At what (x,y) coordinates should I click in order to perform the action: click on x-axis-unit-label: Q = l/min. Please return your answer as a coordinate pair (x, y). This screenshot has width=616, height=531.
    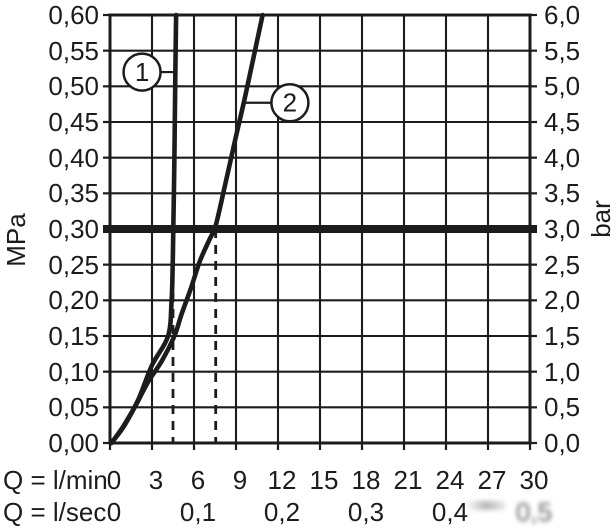
    Looking at the image, I should click on (55, 480).